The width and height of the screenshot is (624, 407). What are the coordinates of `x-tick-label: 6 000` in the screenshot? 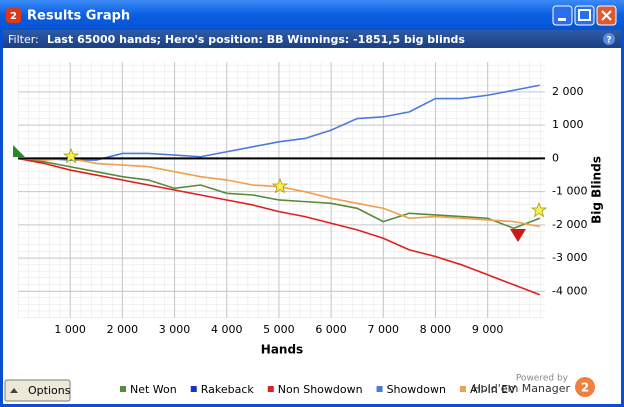 It's located at (331, 329).